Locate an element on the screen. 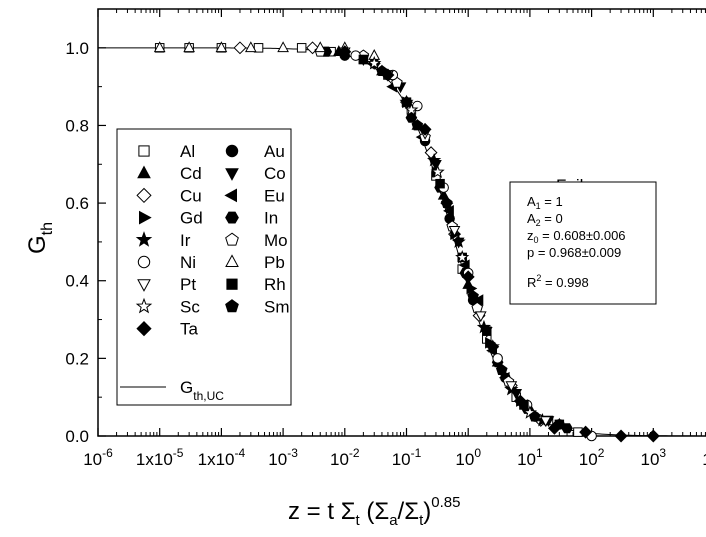 The height and width of the screenshot is (537, 706). legend-marker-rh is located at coordinates (232, 284).